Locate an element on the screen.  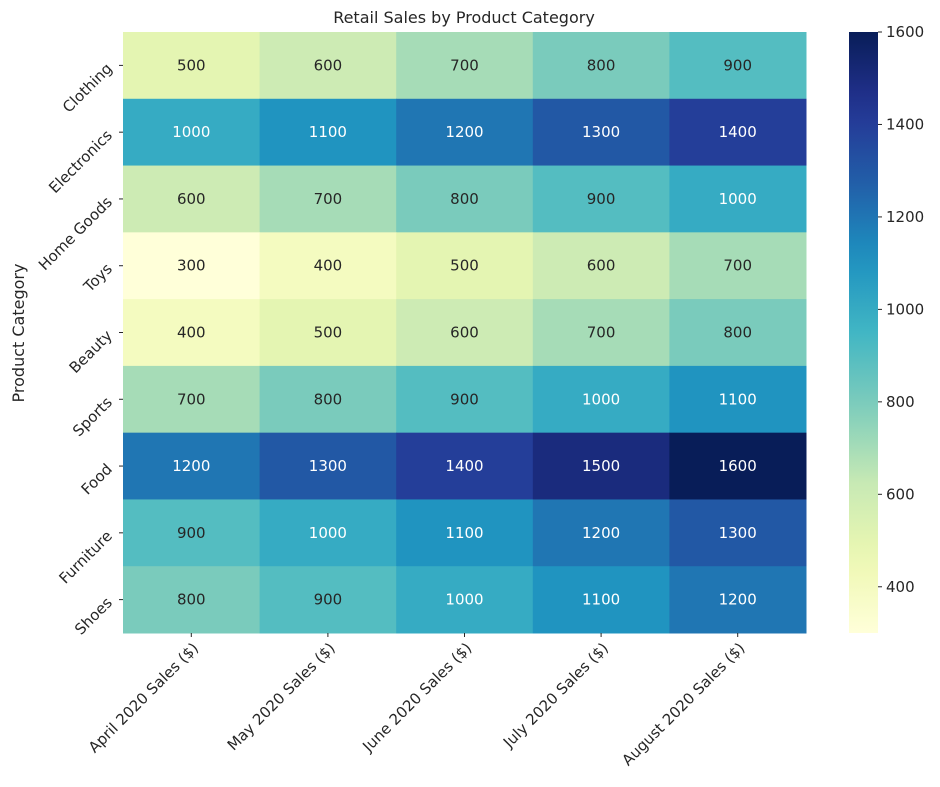
colorbar: 400 600 800 1000 1200 1400 1600 is located at coordinates (886, 328).